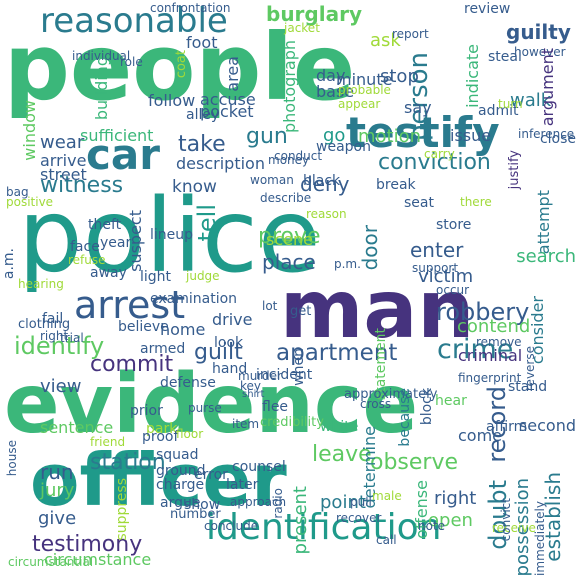  I want to click on word-guilt: guilt, so click(218, 352).